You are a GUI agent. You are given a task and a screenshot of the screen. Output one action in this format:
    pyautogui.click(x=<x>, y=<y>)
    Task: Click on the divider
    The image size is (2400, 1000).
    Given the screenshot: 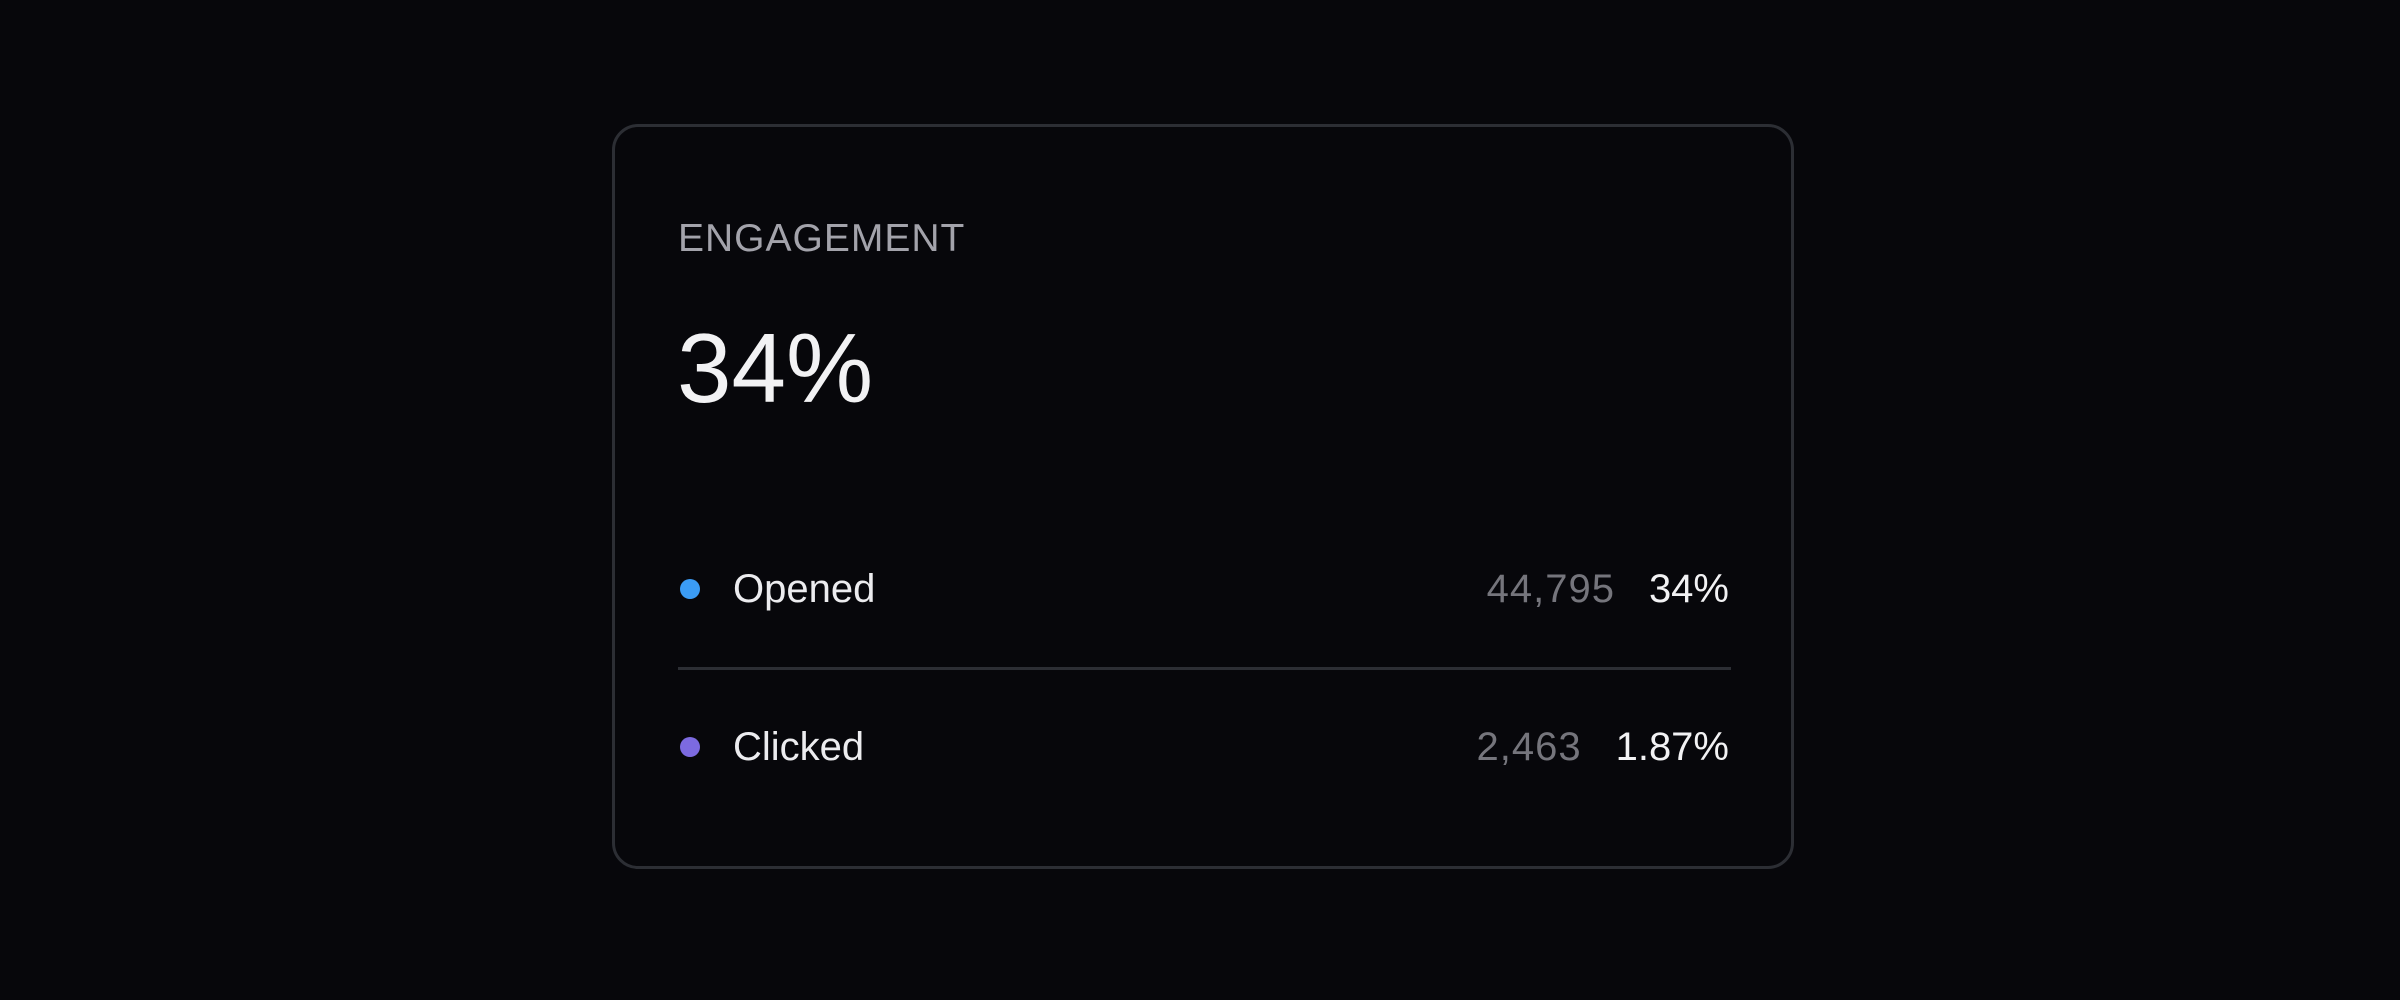 What is the action you would take?
    pyautogui.click(x=1204, y=668)
    